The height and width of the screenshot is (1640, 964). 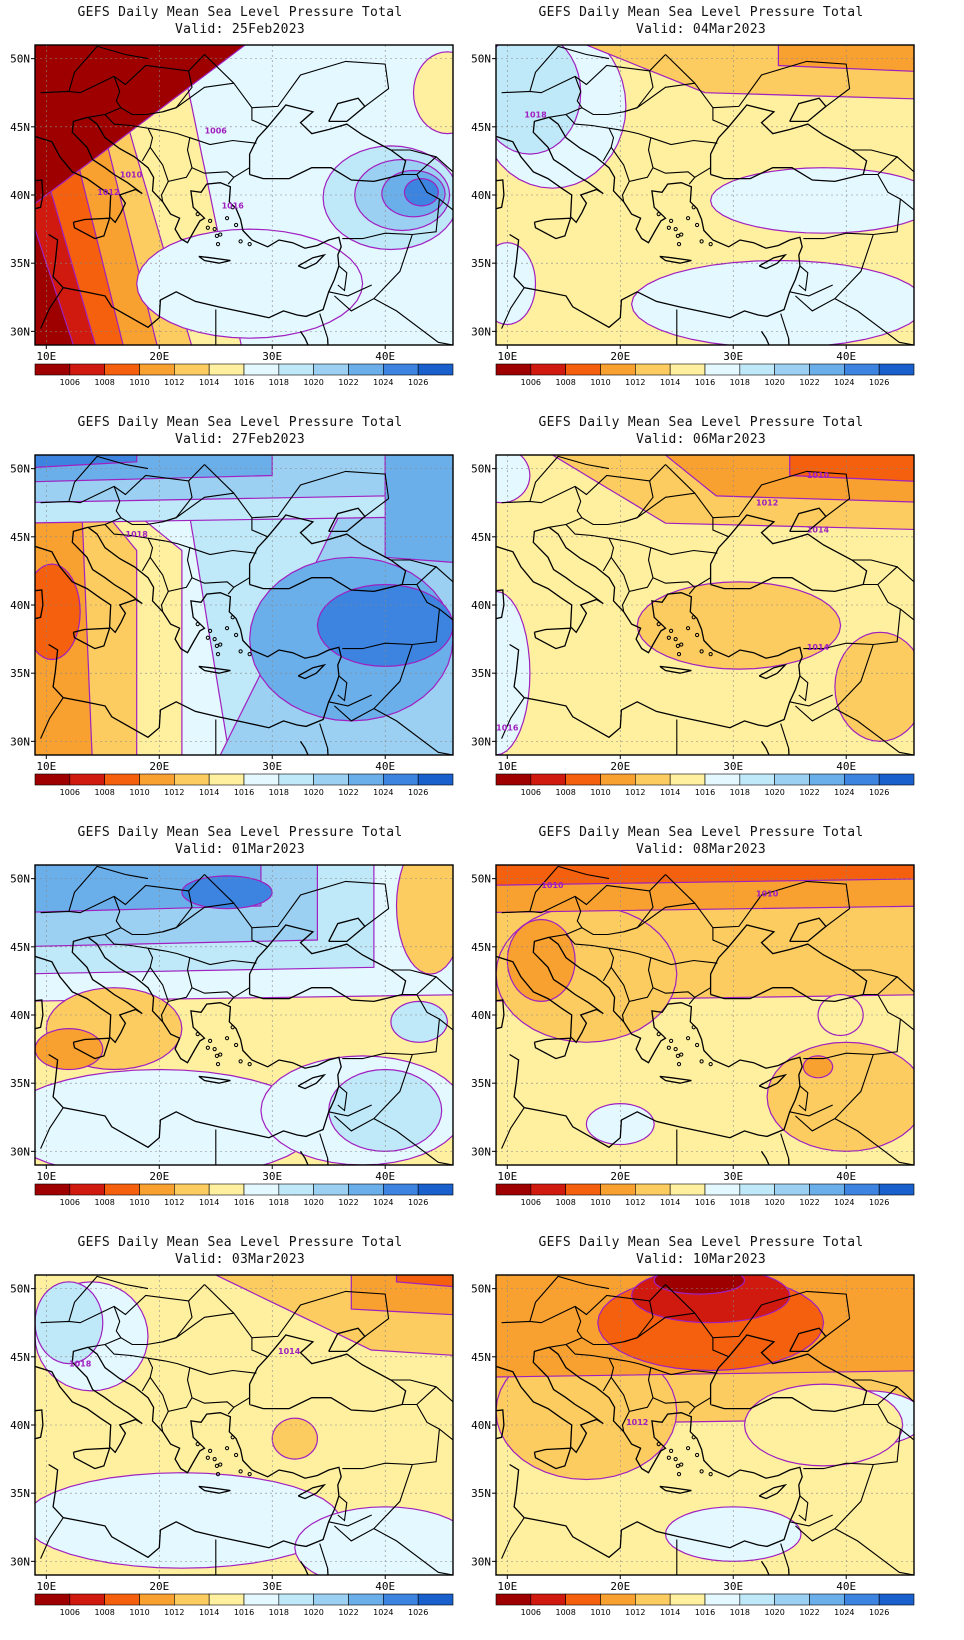 What do you see at coordinates (240, 422) in the screenshot?
I see `panel-title: GEFS Daily Mean Sea Level Pressure Total` at bounding box center [240, 422].